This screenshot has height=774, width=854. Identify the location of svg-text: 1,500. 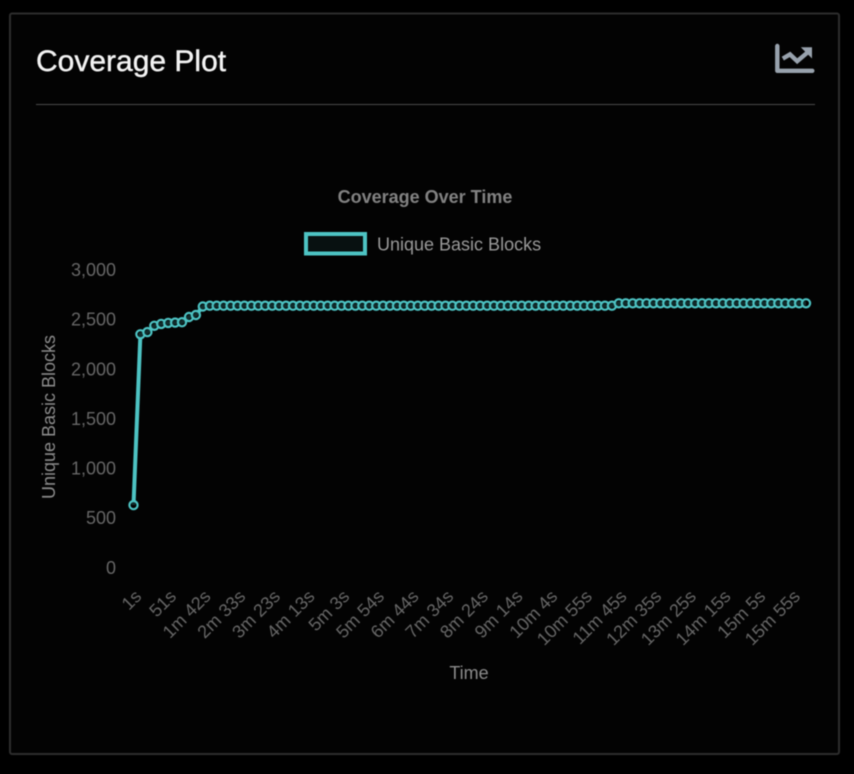
(93, 419).